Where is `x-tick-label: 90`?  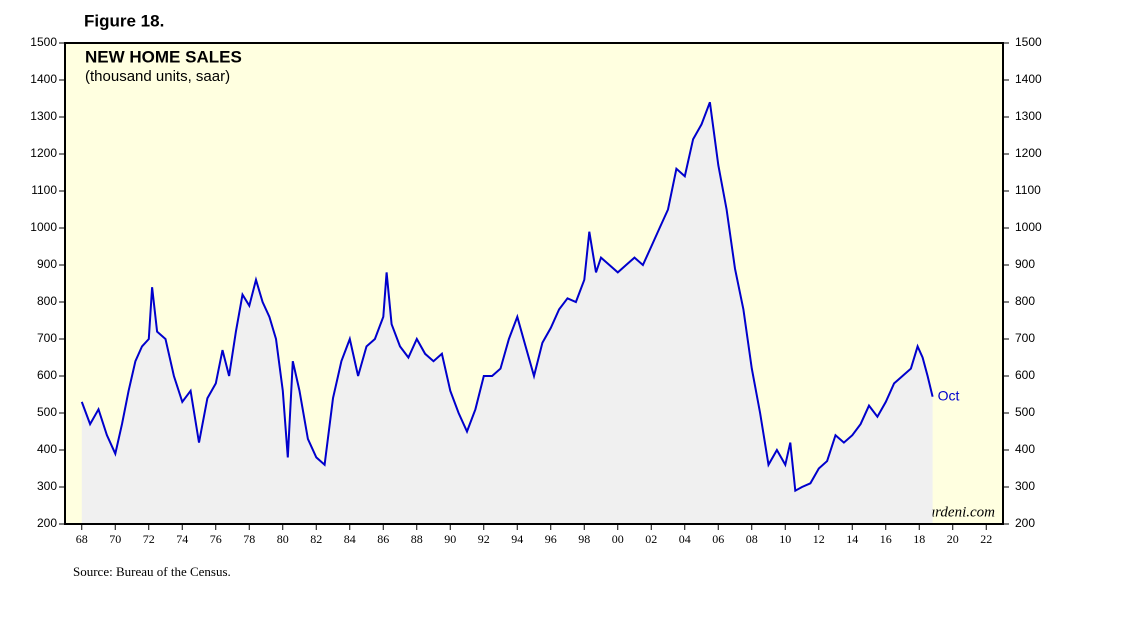
x-tick-label: 90 is located at coordinates (450, 539).